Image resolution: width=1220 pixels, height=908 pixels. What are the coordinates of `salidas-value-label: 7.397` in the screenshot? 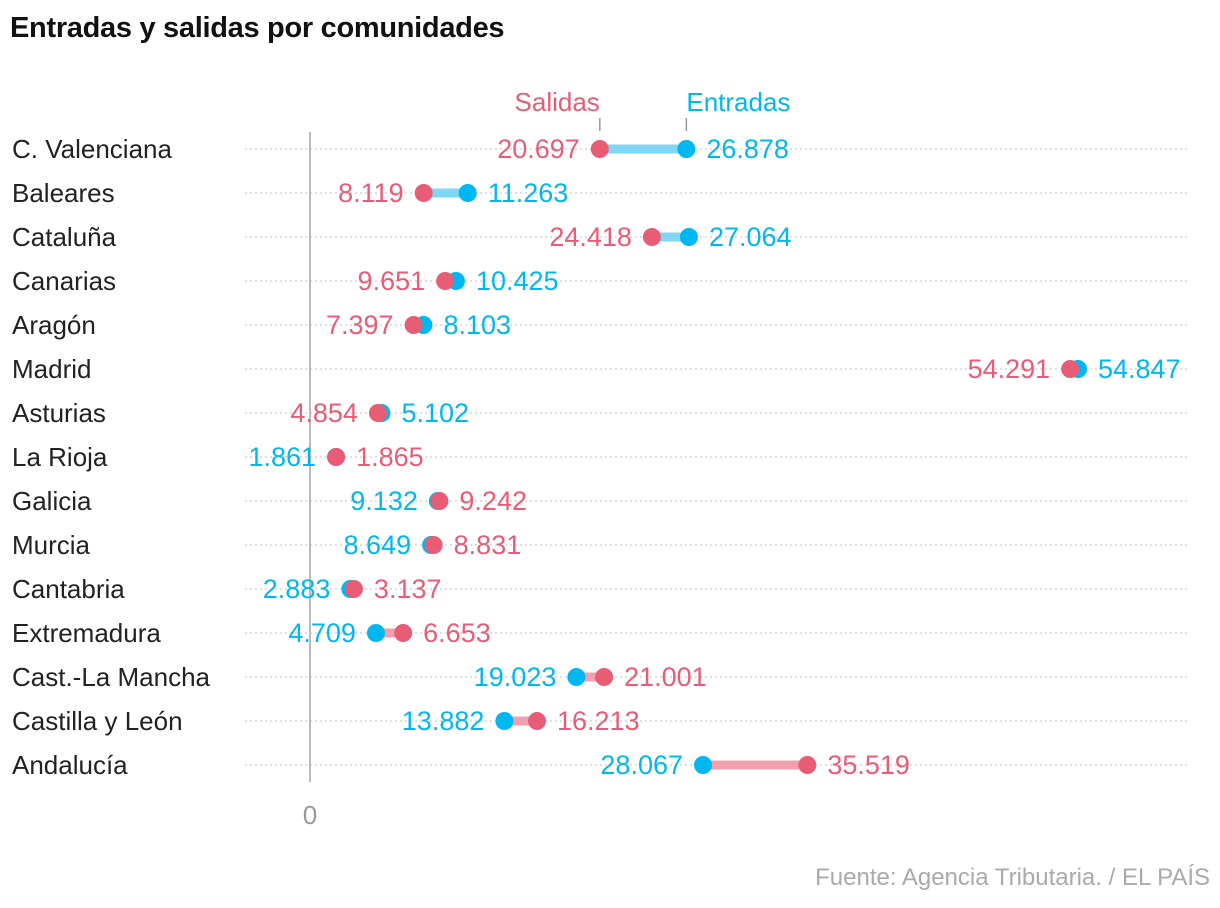 It's located at (360, 325).